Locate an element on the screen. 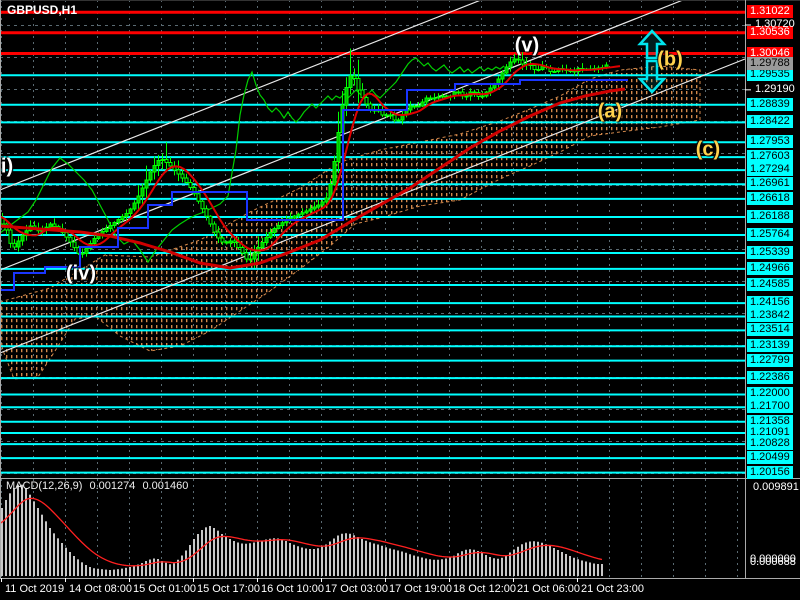 The height and width of the screenshot is (600, 800). time-label: 11 Oct 2019 is located at coordinates (35, 589).